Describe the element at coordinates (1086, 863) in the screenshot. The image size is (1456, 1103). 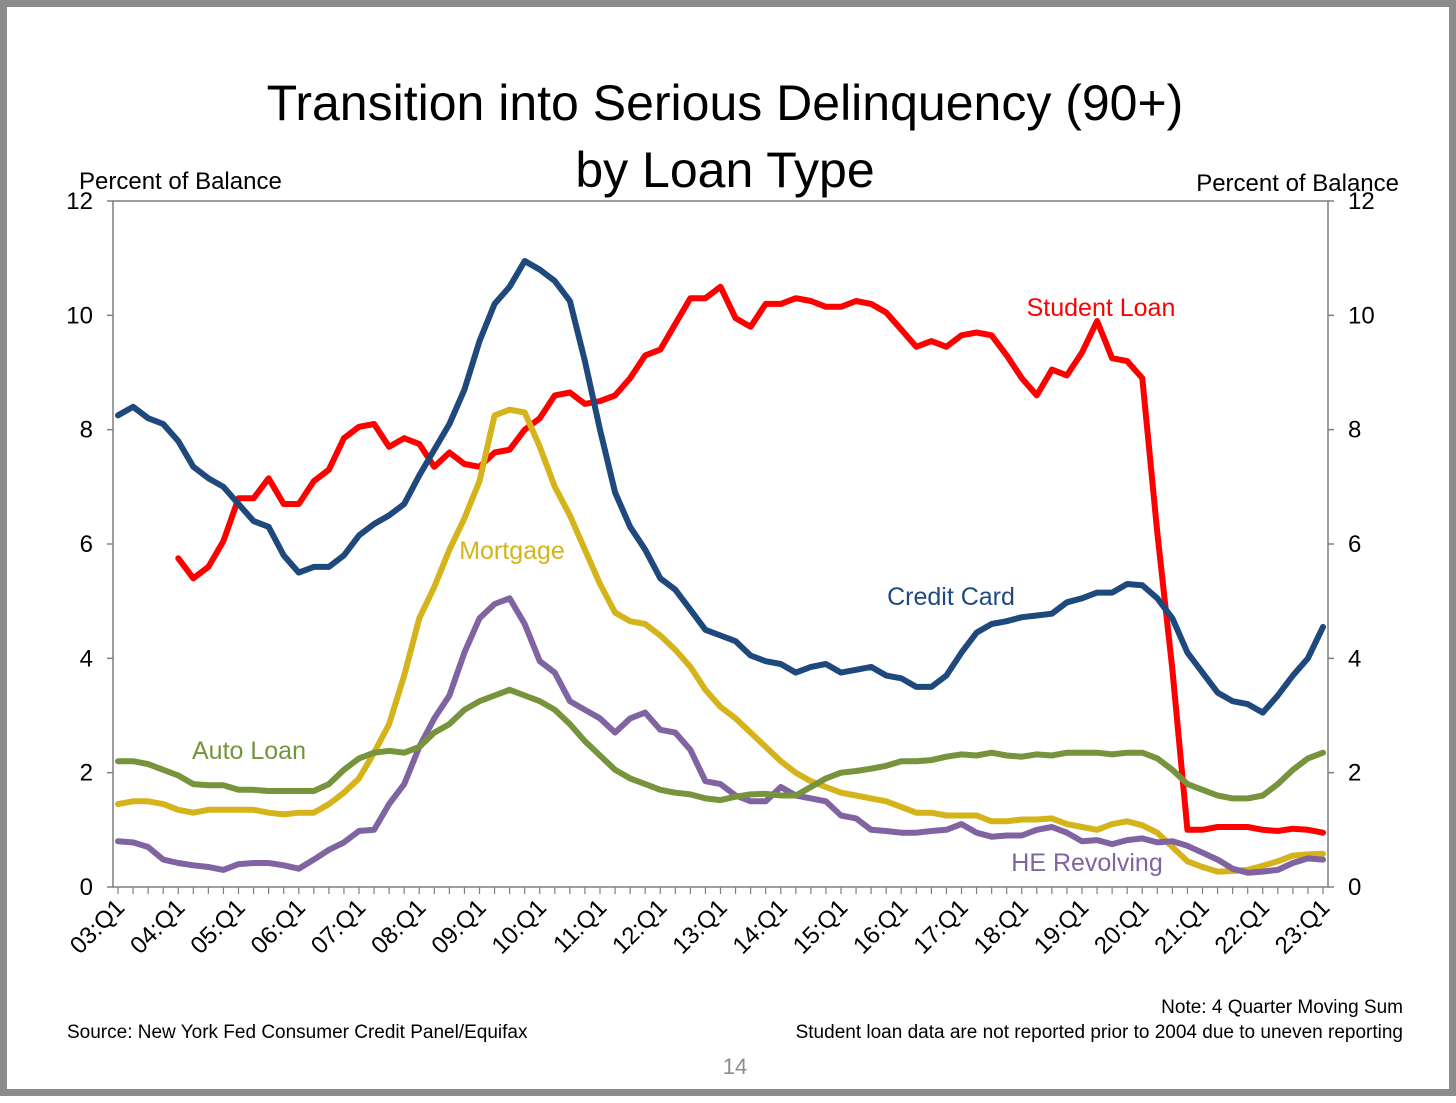
I see `series-label-he-revolving: HE Revolving` at that location.